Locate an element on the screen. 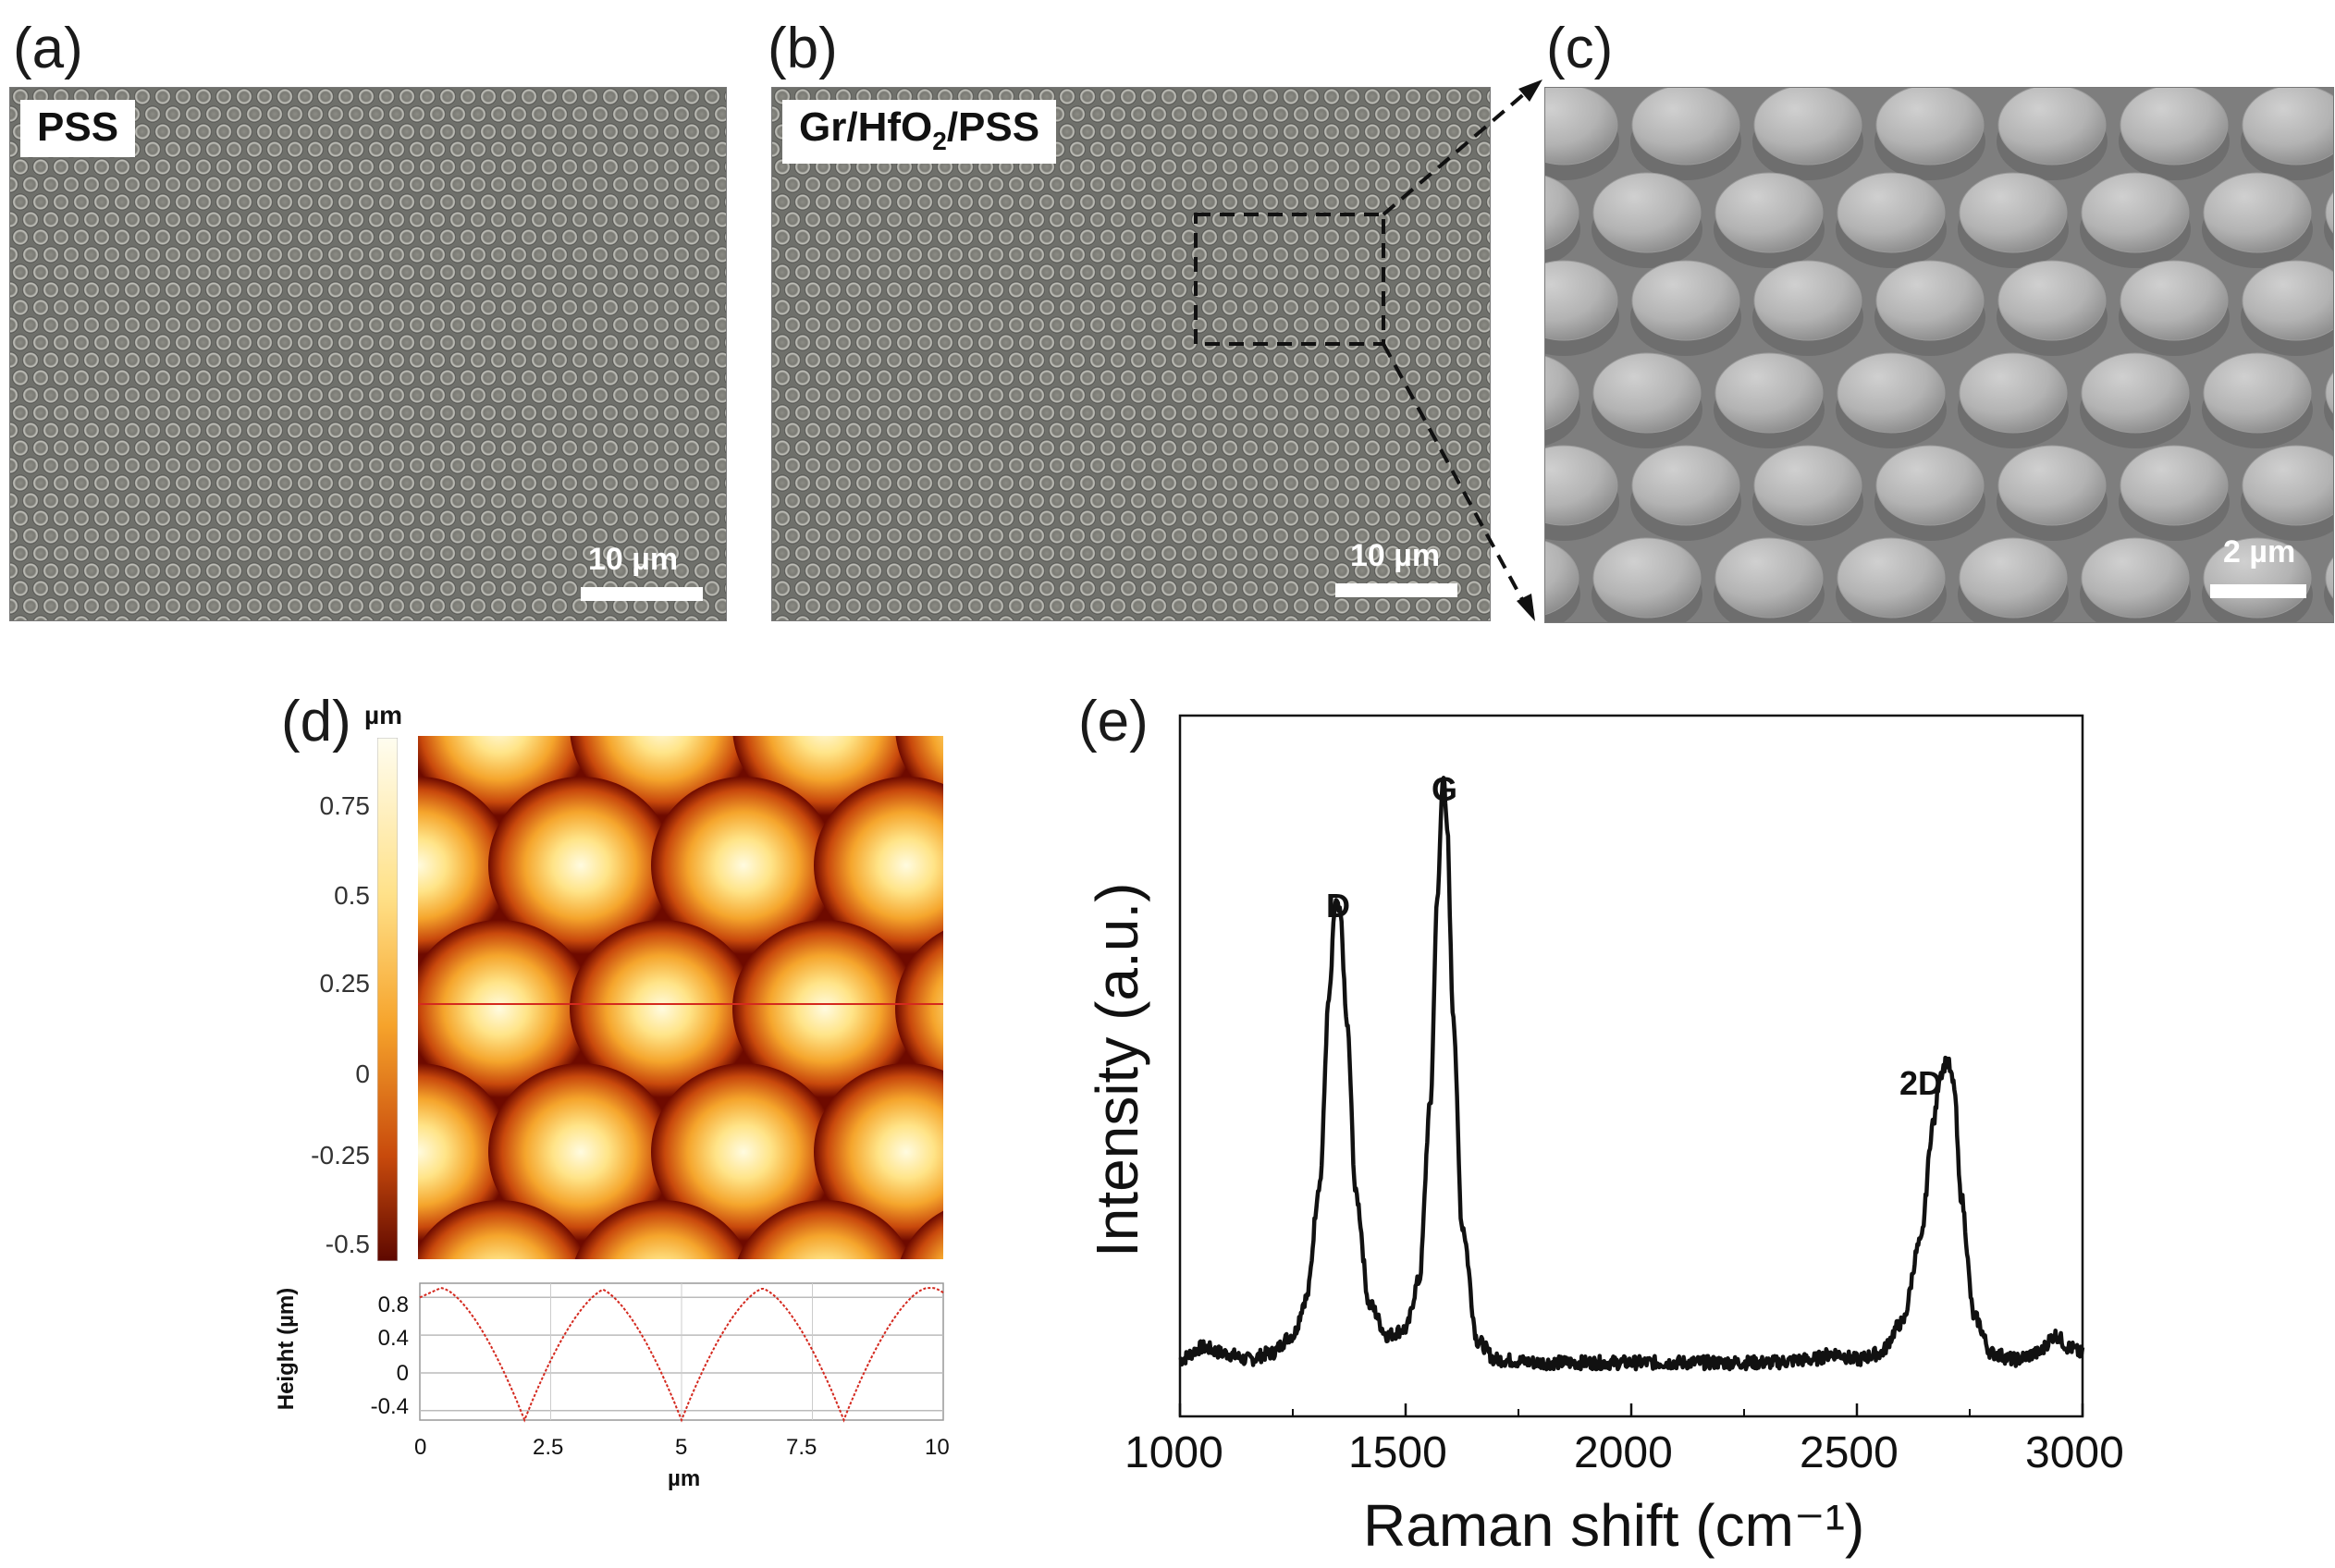  raman-xtick: 3000 is located at coordinates (2074, 1453).